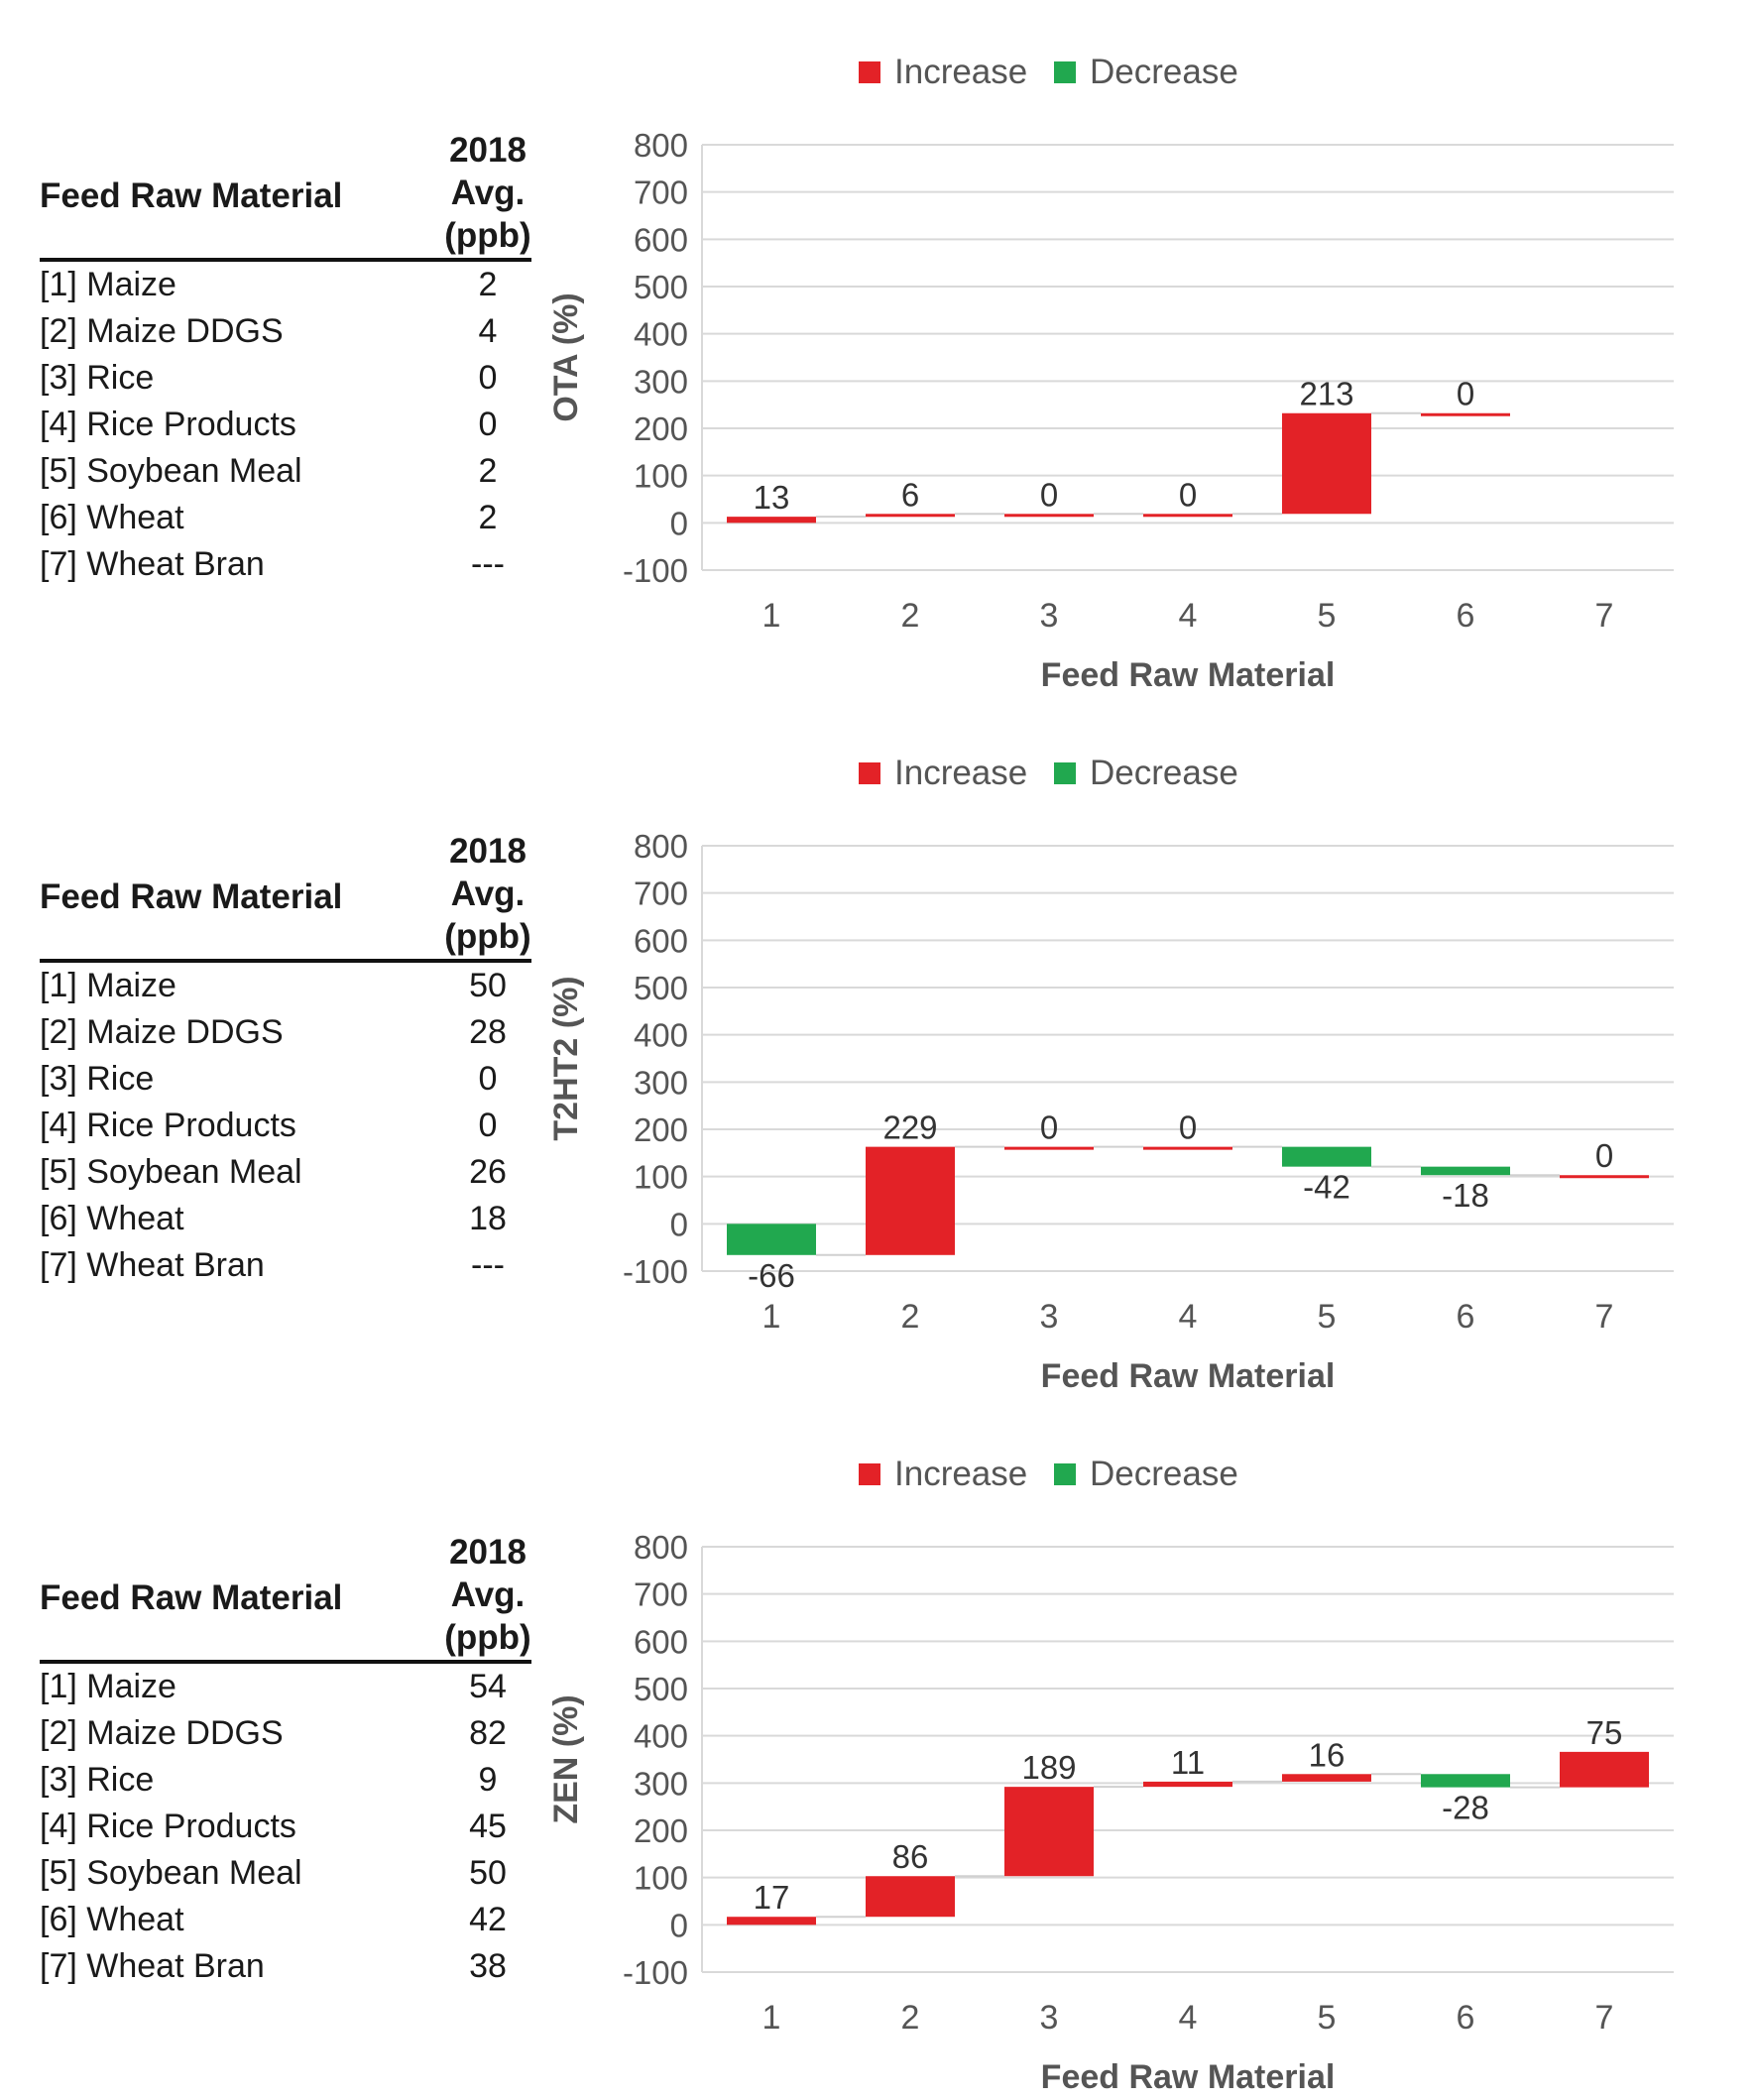 This screenshot has height=2100, width=1757. I want to click on y-tick-label: 500, so click(661, 1689).